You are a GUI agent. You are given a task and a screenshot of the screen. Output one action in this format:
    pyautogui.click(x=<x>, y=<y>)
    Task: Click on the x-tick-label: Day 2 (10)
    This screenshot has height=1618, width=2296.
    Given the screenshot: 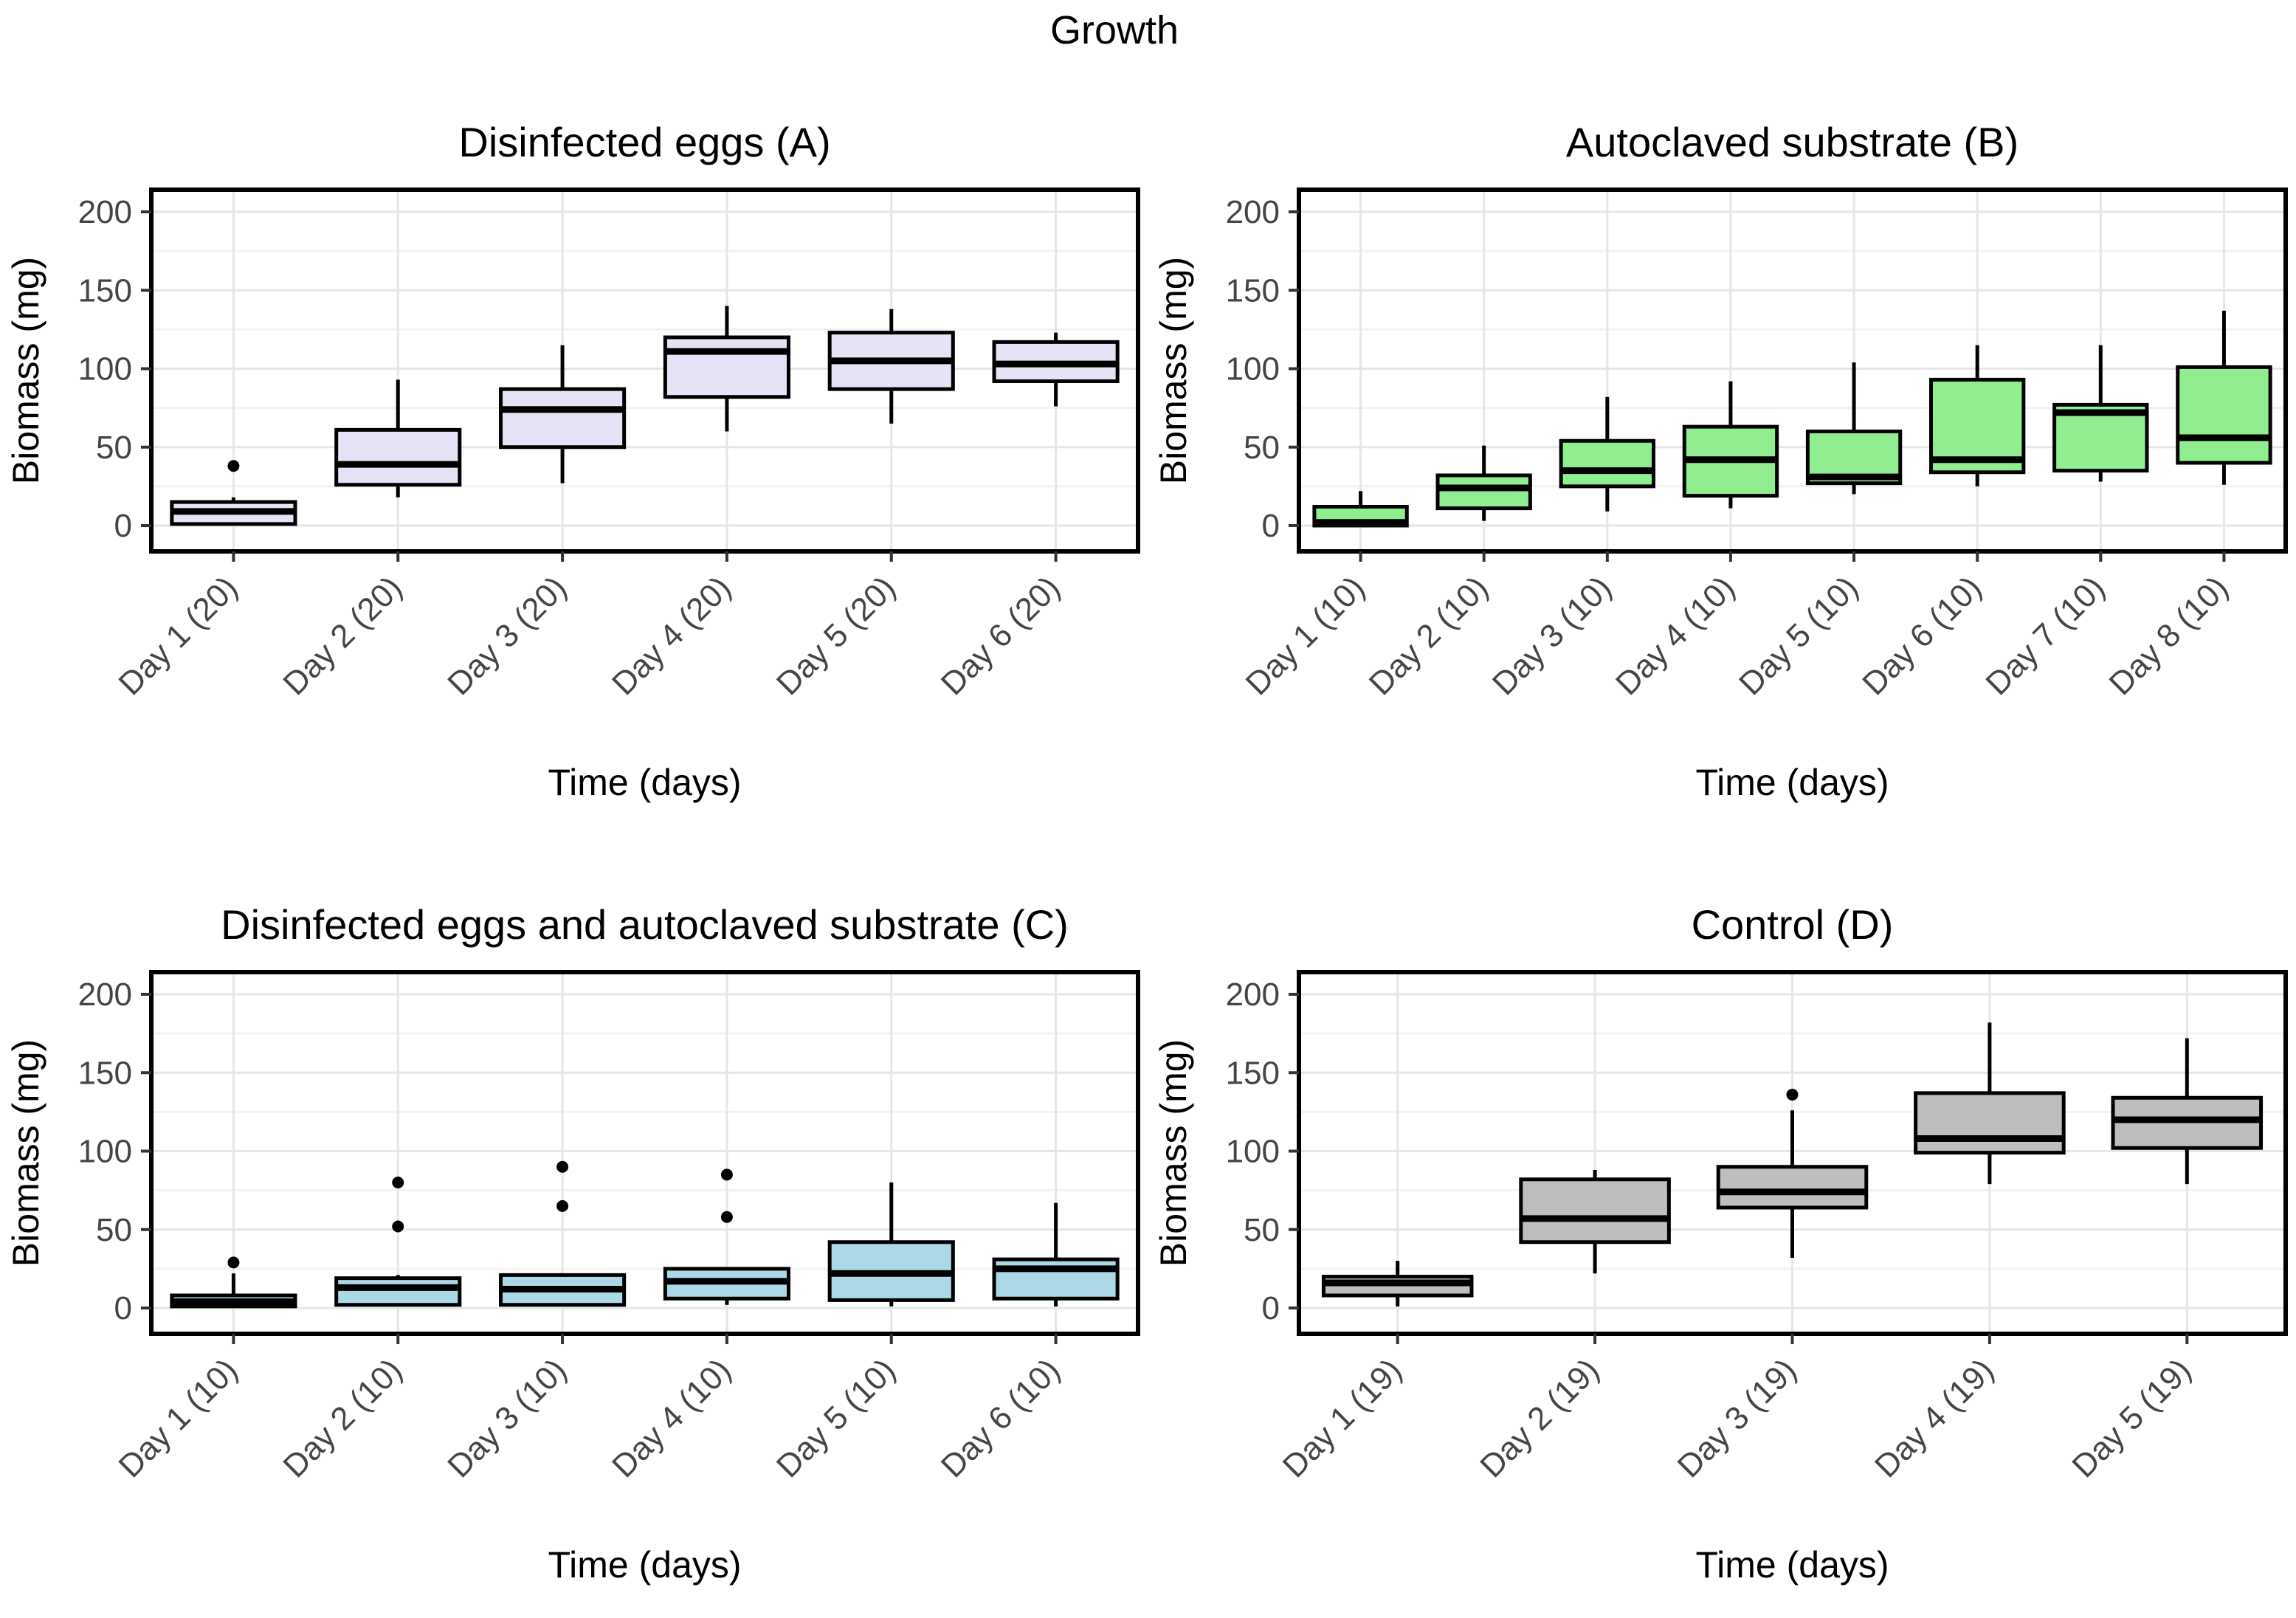 What is the action you would take?
    pyautogui.click(x=343, y=1418)
    